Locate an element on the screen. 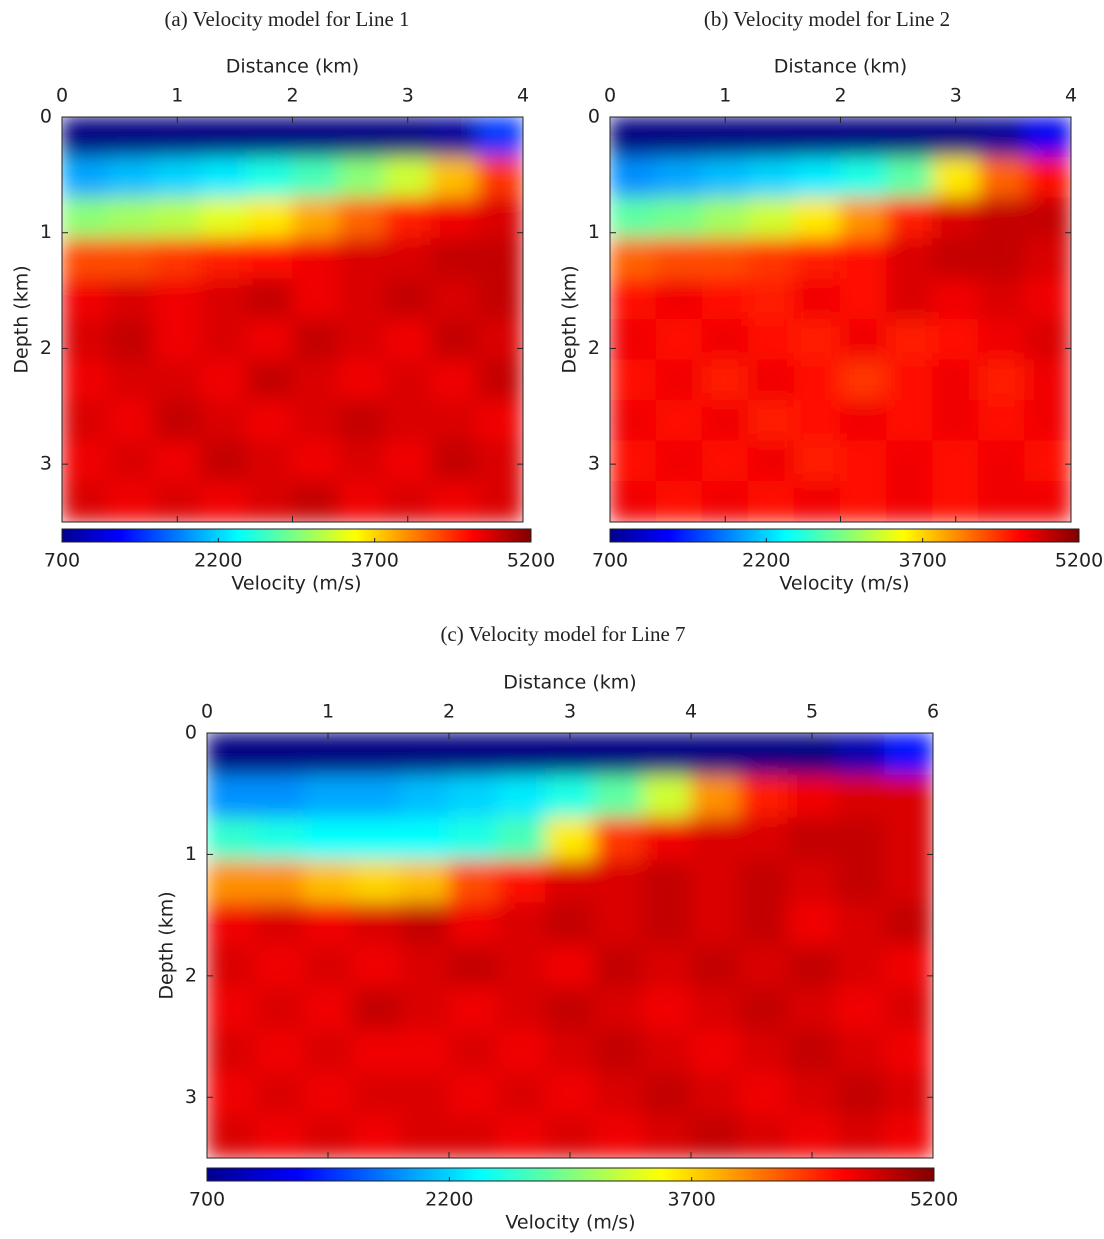  x-tick-label: 6 is located at coordinates (933, 712).